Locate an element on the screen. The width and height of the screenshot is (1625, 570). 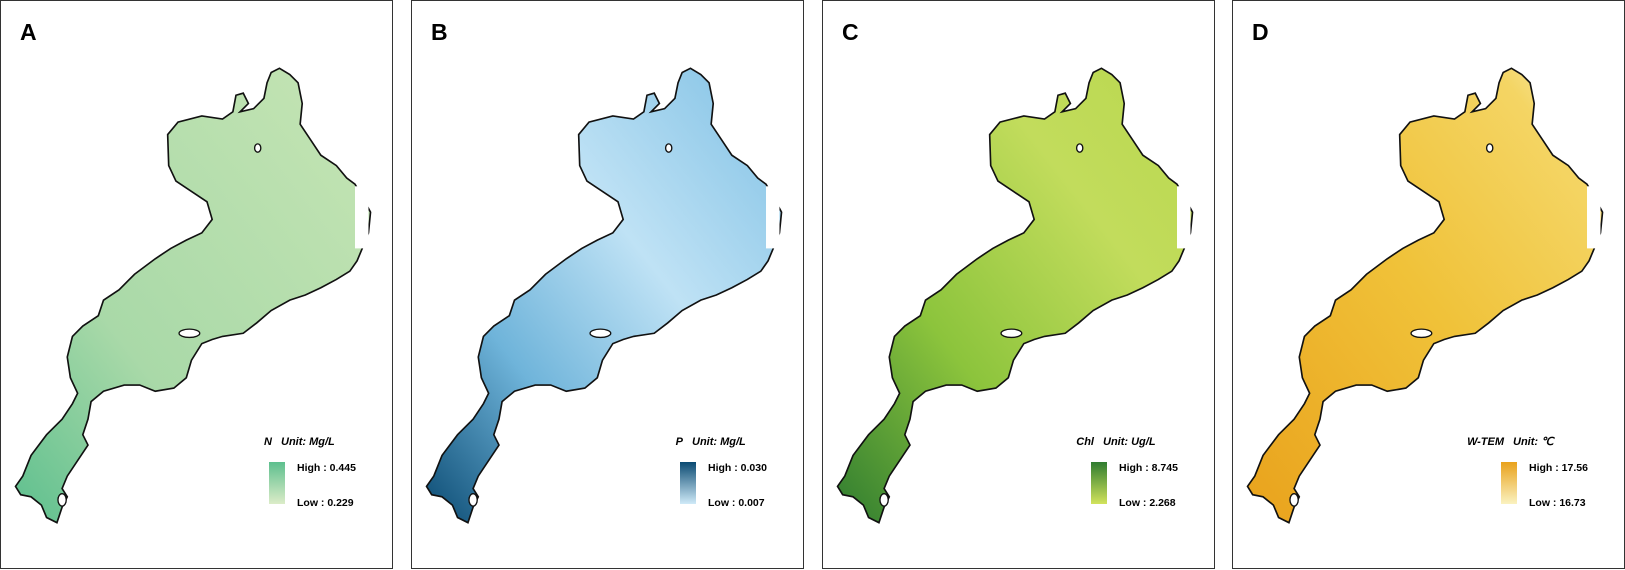
legend-unit: Unit: Ug/L is located at coordinates (1129, 442).